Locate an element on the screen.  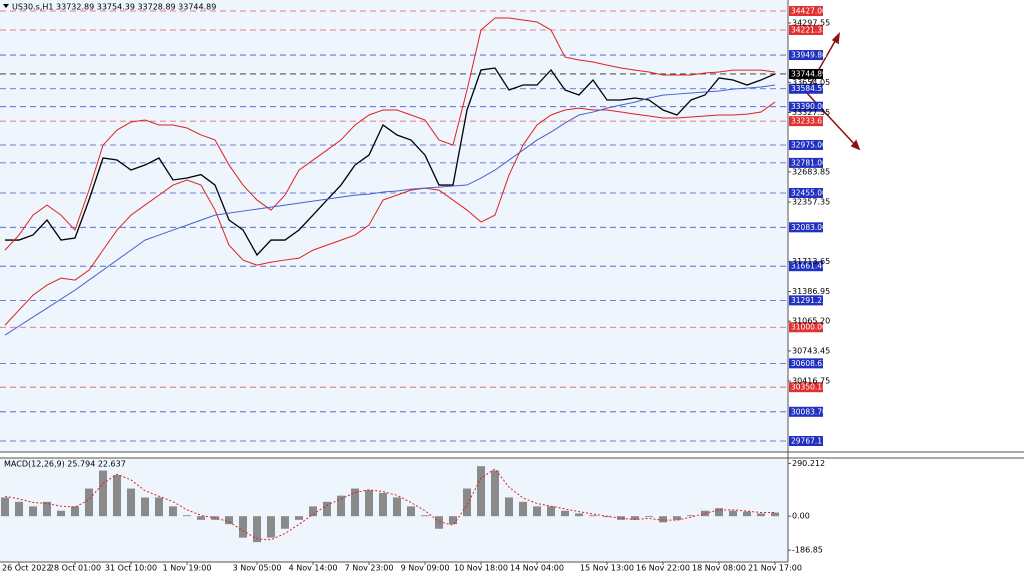
arrow-down is located at coordinates (832, 120).